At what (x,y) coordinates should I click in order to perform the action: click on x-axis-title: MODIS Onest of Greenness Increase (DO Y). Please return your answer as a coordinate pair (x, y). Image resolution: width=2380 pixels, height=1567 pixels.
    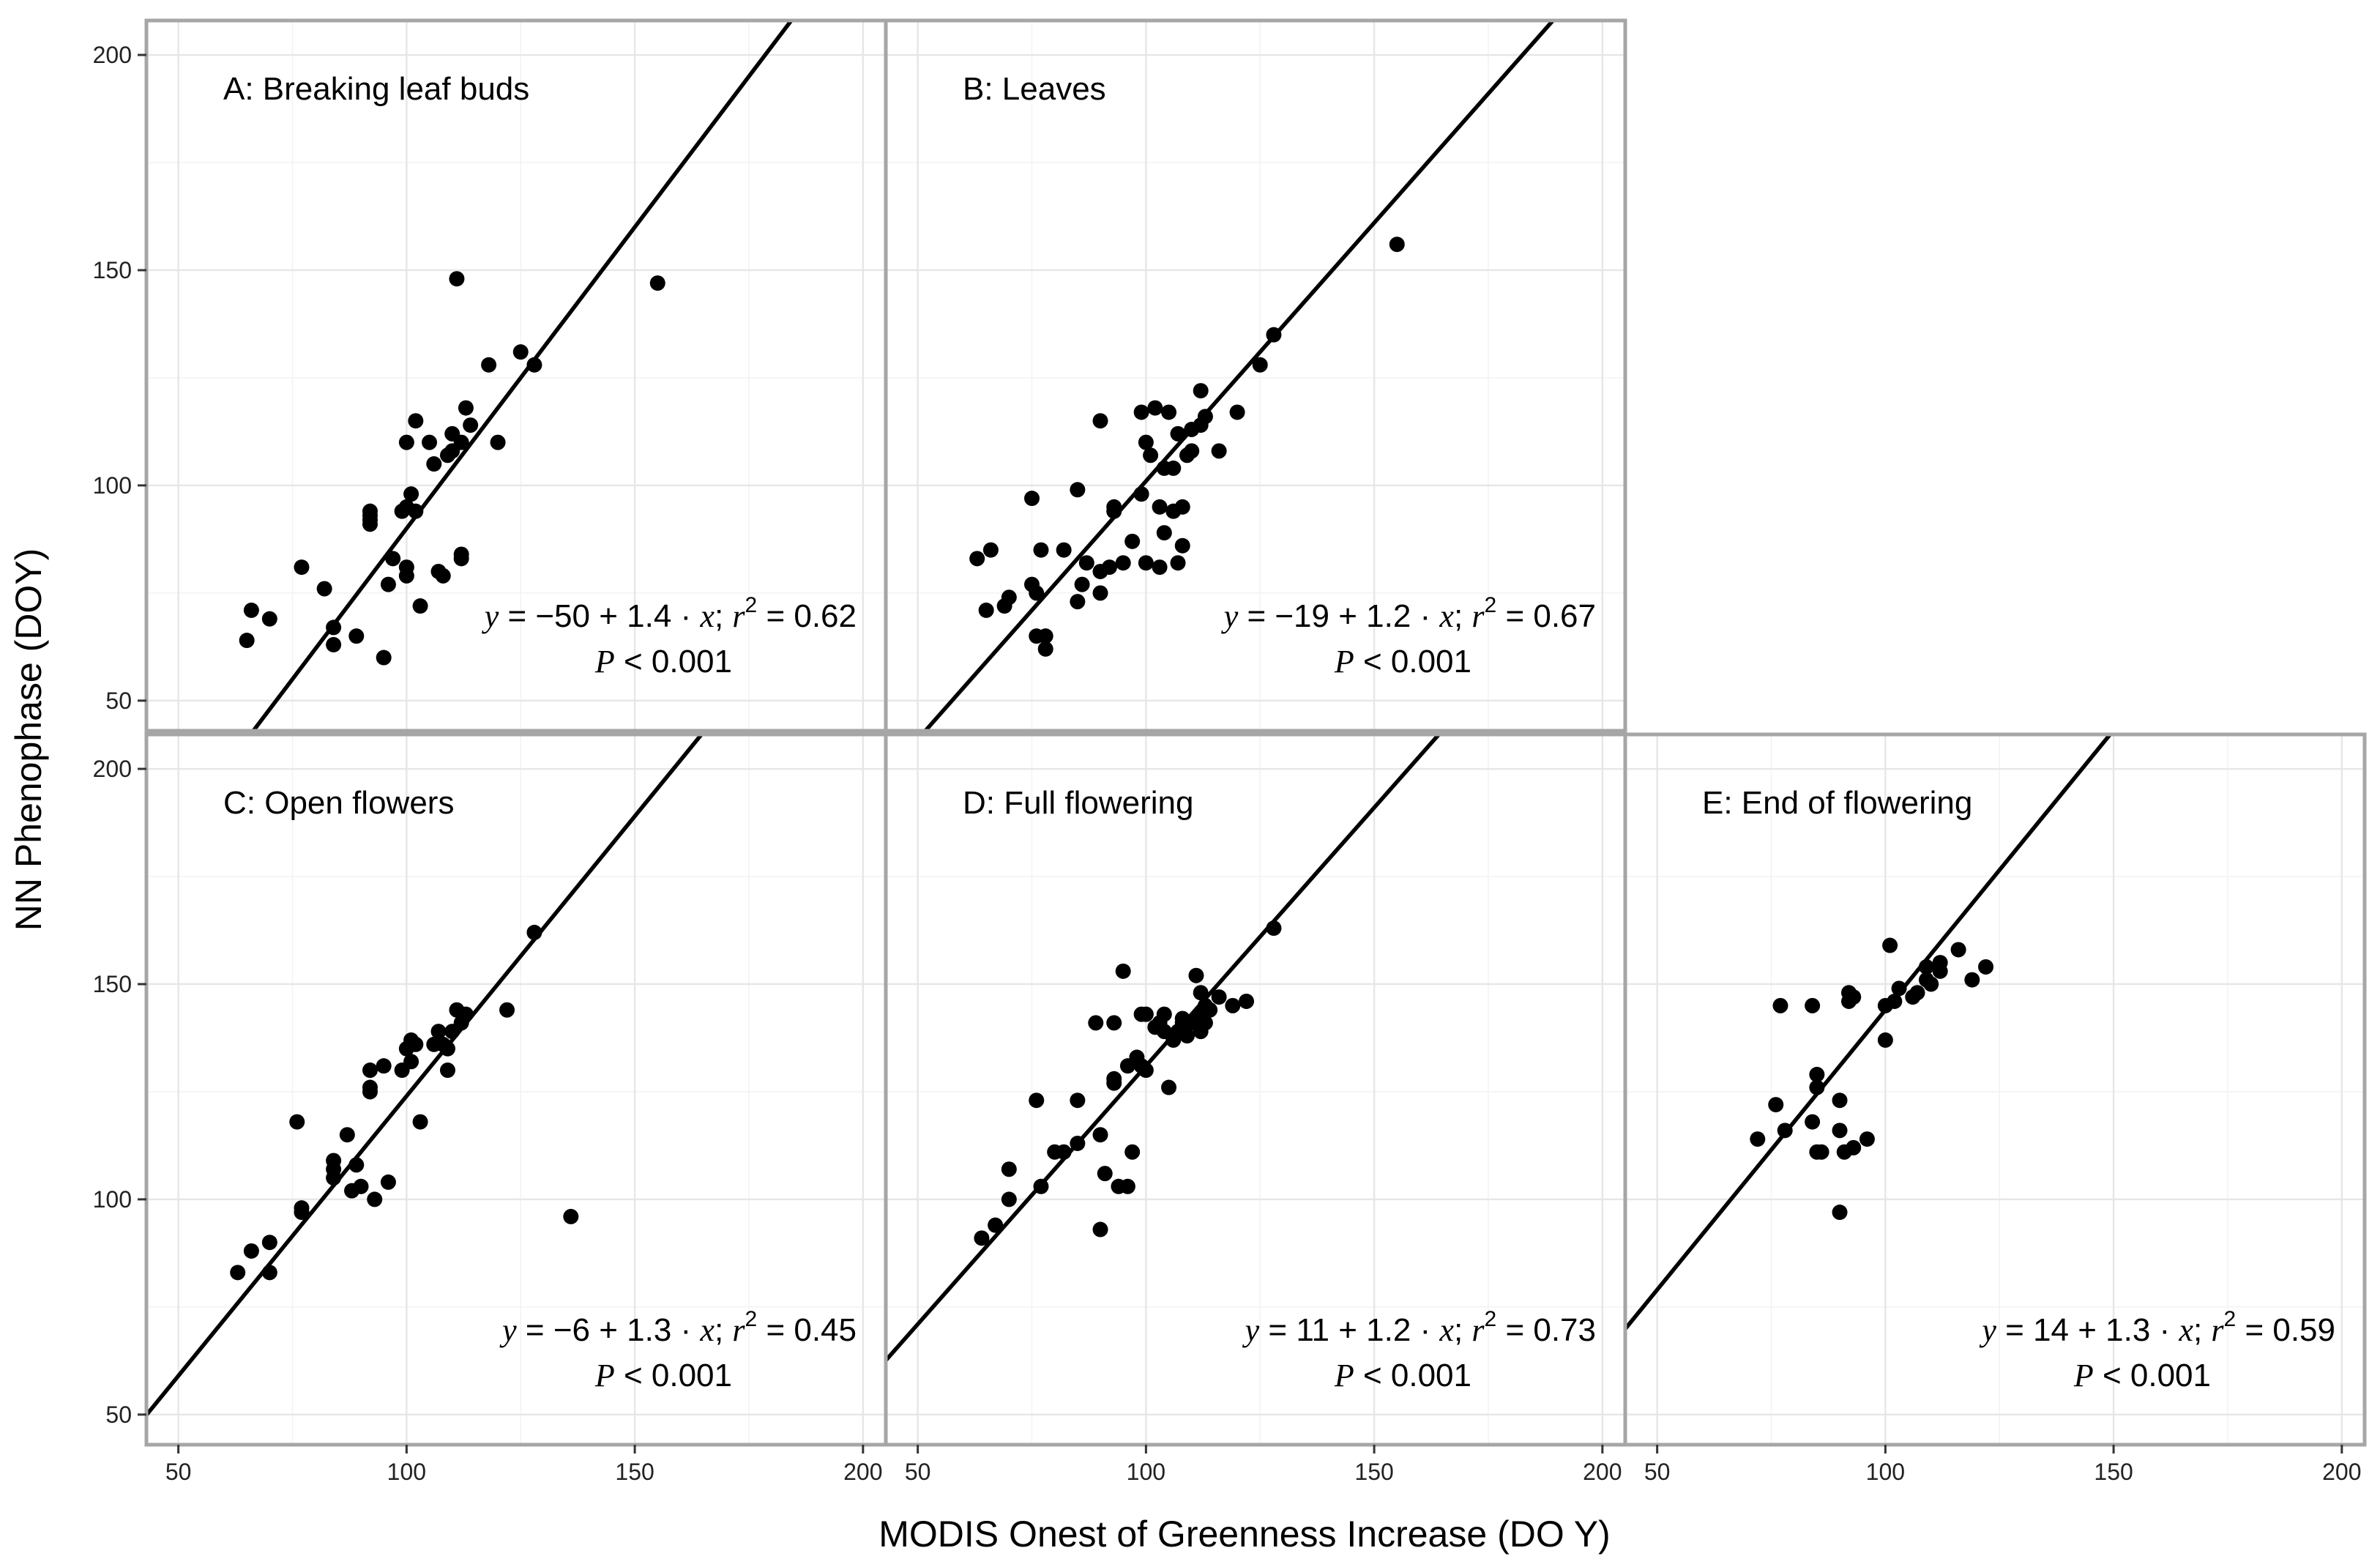
    Looking at the image, I should click on (1244, 1534).